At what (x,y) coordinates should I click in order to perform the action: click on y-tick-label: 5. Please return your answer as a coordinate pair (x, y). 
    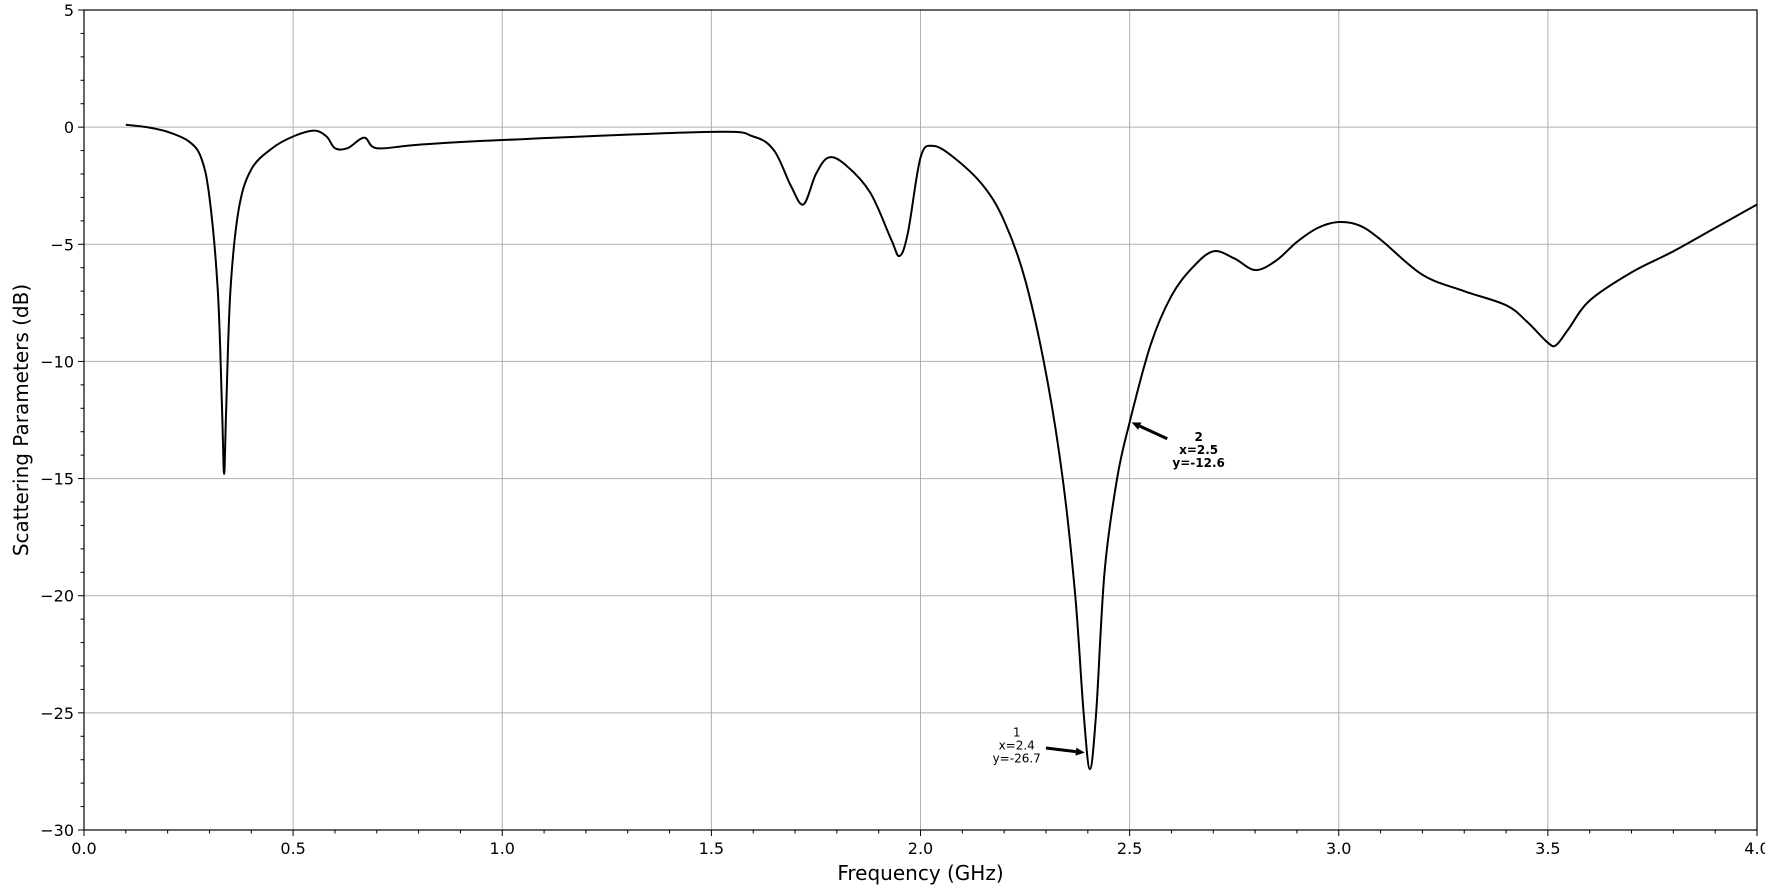
    Looking at the image, I should click on (69, 10).